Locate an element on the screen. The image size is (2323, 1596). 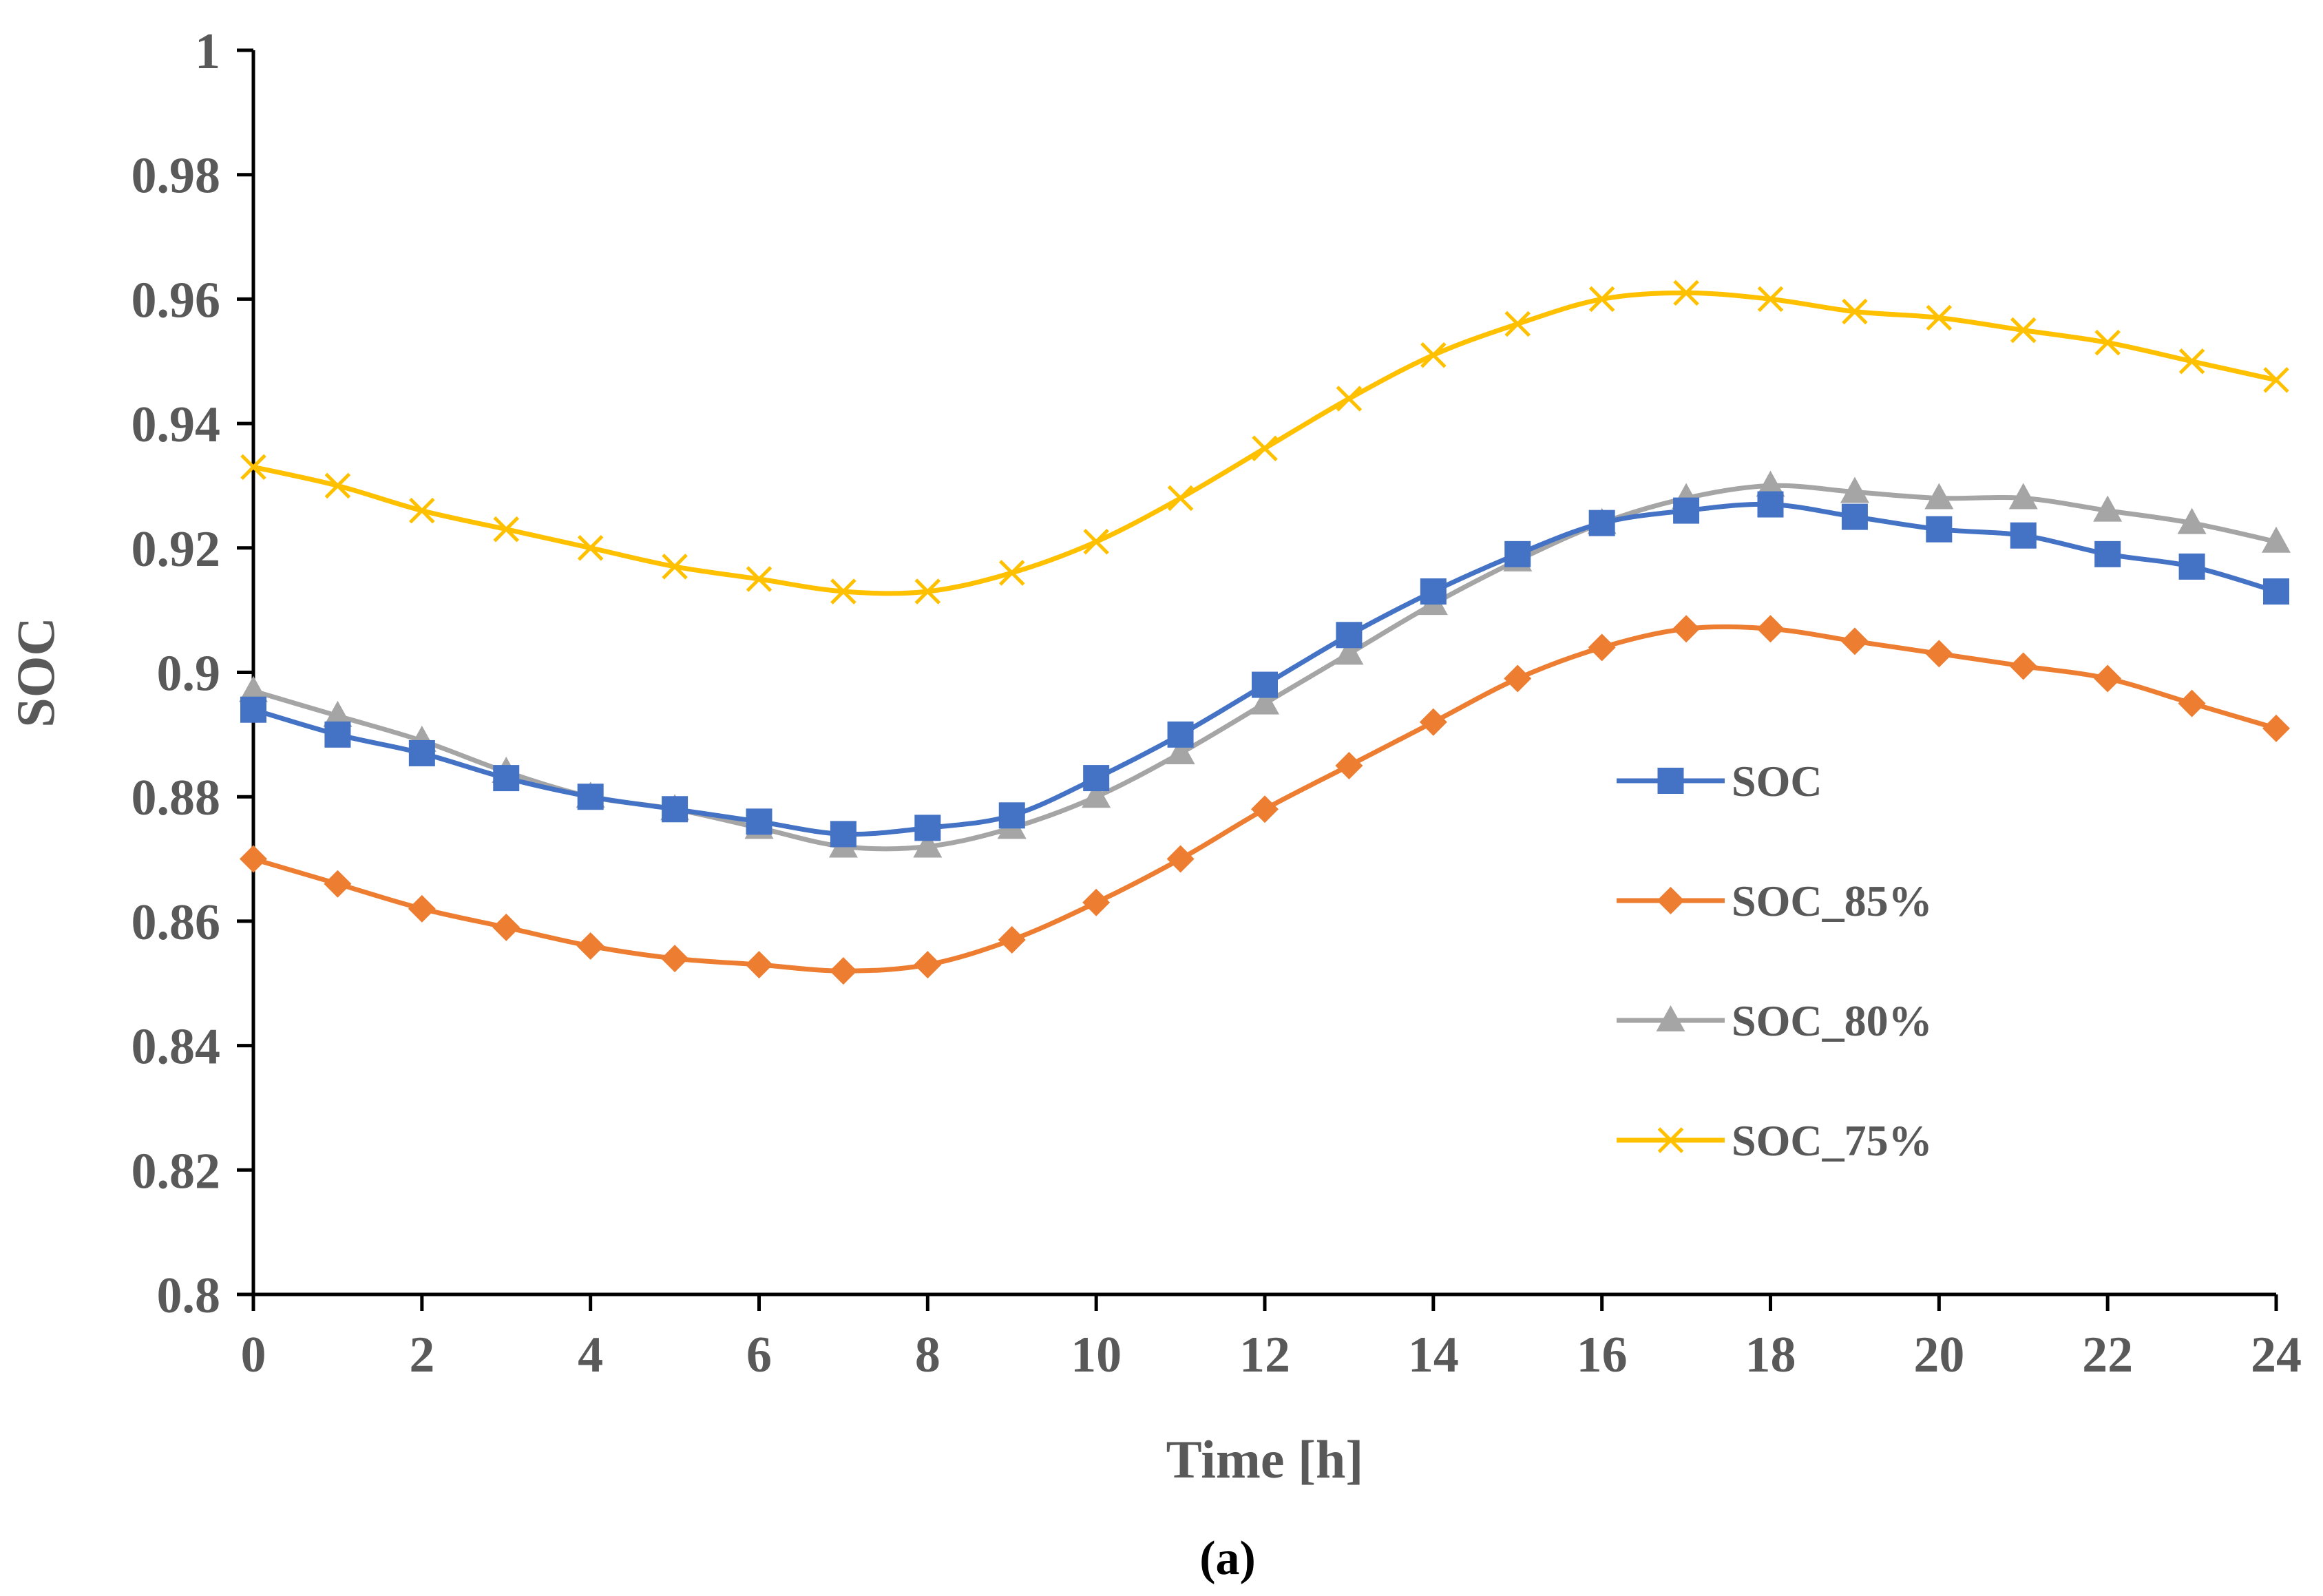
x-tick-label: 2 is located at coordinates (421, 1355).